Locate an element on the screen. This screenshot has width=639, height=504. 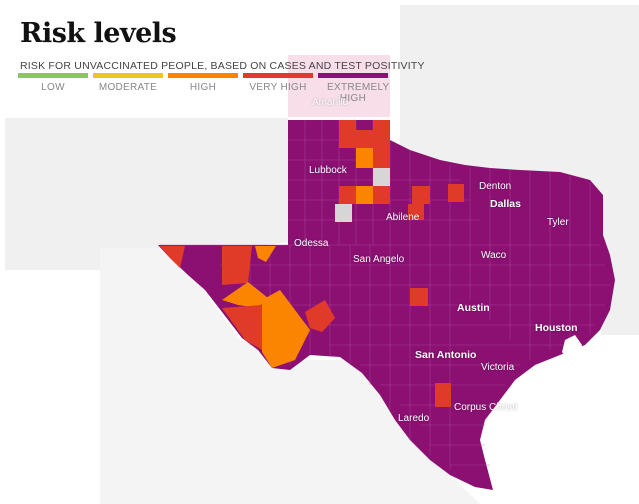
page-title: Risk levels is located at coordinates (98, 33).